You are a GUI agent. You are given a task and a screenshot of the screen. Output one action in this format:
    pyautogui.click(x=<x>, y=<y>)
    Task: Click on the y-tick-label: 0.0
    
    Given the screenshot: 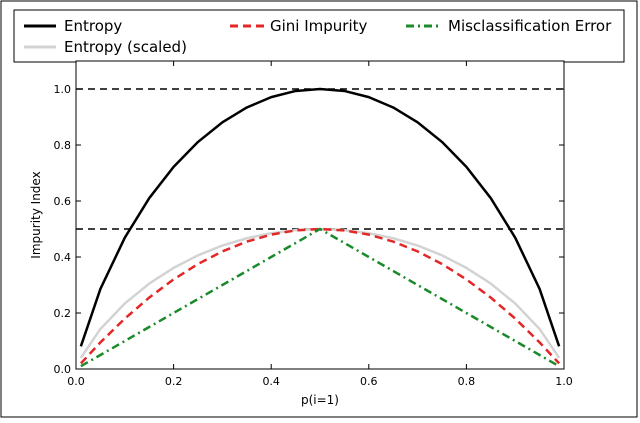 What is the action you would take?
    pyautogui.click(x=63, y=369)
    